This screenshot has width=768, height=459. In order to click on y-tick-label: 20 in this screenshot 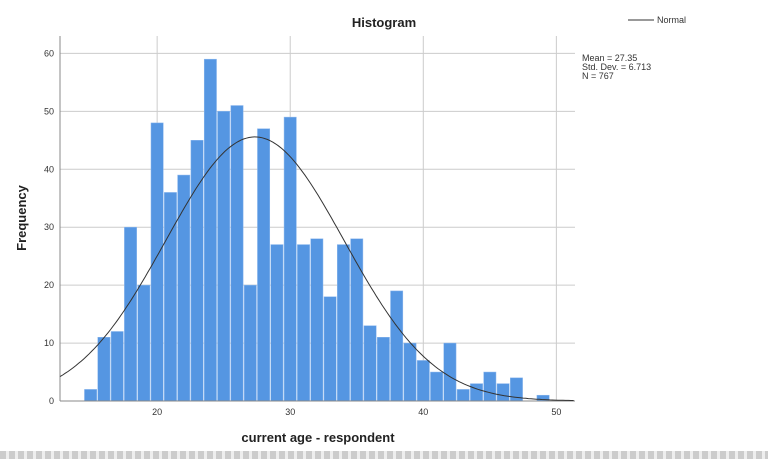, I will do `click(49, 285)`.